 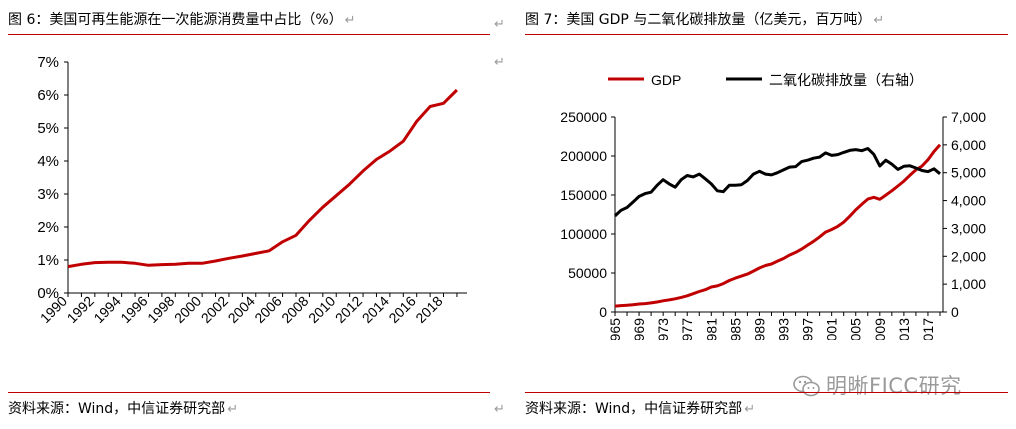 What do you see at coordinates (80, 309) in the screenshot?
I see `left-x-tick-label: 1992` at bounding box center [80, 309].